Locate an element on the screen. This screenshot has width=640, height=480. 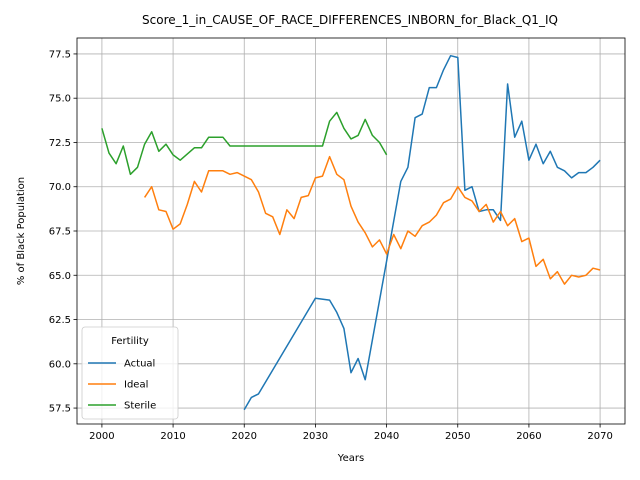
x-axis-label: Years is located at coordinates (350, 458).